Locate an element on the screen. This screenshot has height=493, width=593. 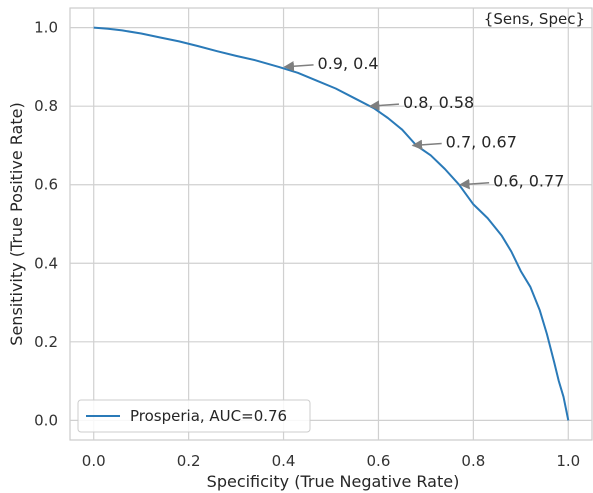
annotation-label: 0.8, 0.58 is located at coordinates (438, 102).